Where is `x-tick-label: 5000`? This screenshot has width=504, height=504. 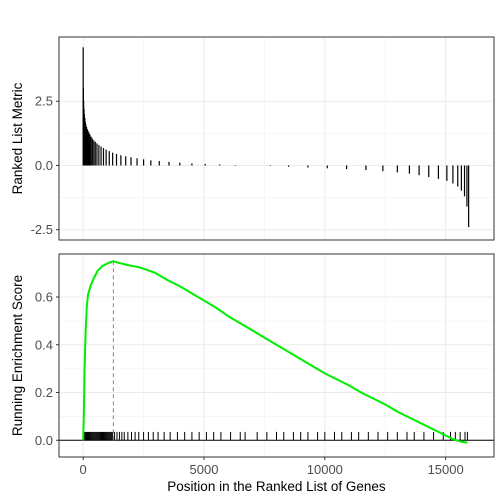
x-tick-label: 5000 is located at coordinates (204, 469).